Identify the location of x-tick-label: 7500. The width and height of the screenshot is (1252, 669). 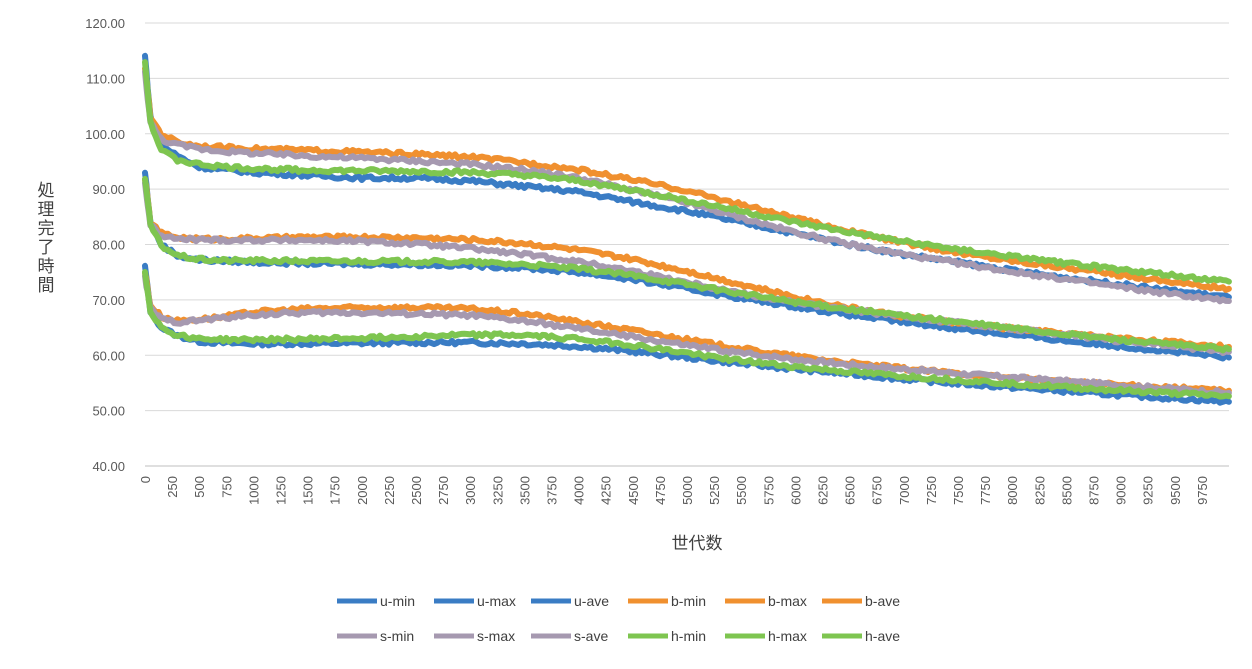
(958, 490).